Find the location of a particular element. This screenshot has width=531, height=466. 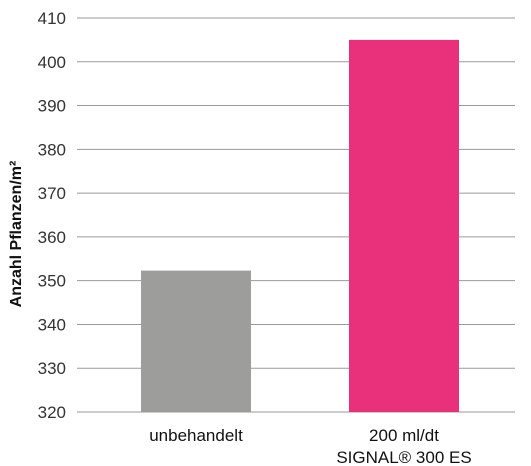

y-tick-label: 350 is located at coordinates (52, 281).